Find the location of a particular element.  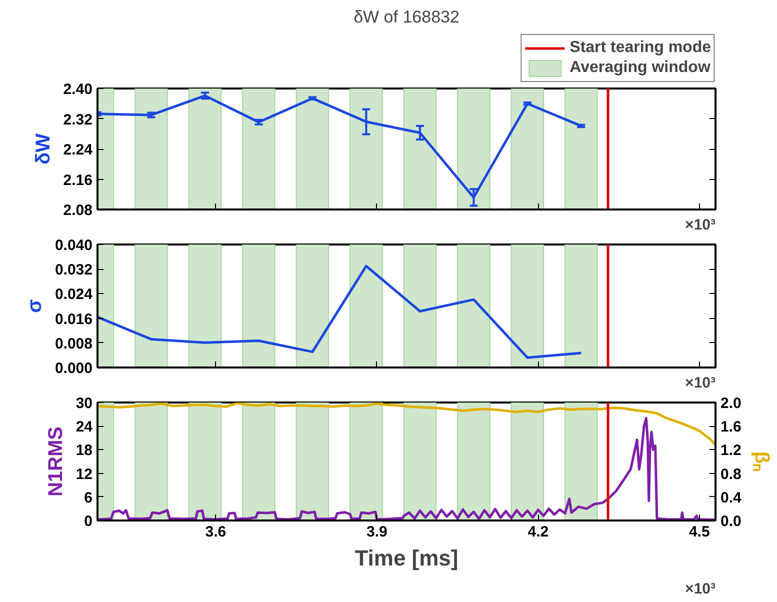

y-axis-title: N1RMS is located at coordinates (55, 461).